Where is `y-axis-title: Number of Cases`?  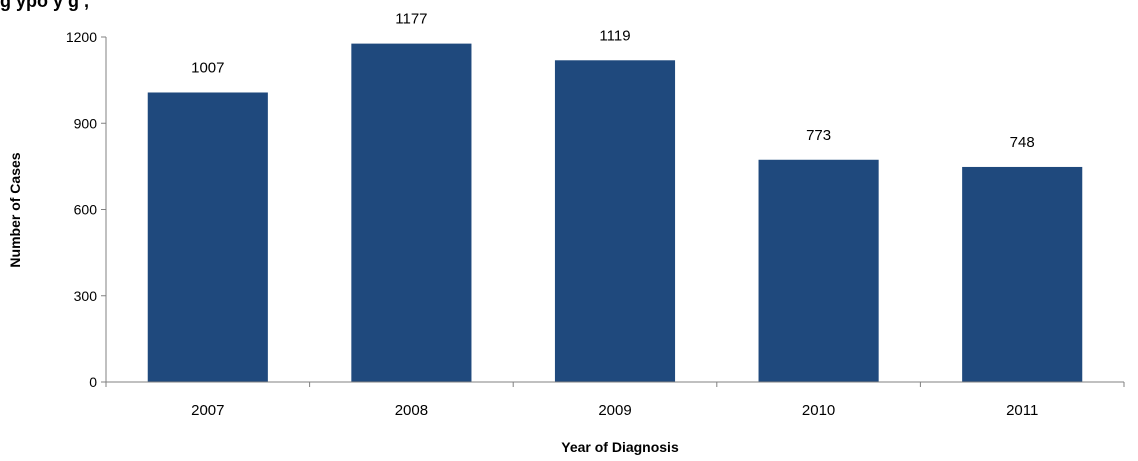
y-axis-title: Number of Cases is located at coordinates (15, 209).